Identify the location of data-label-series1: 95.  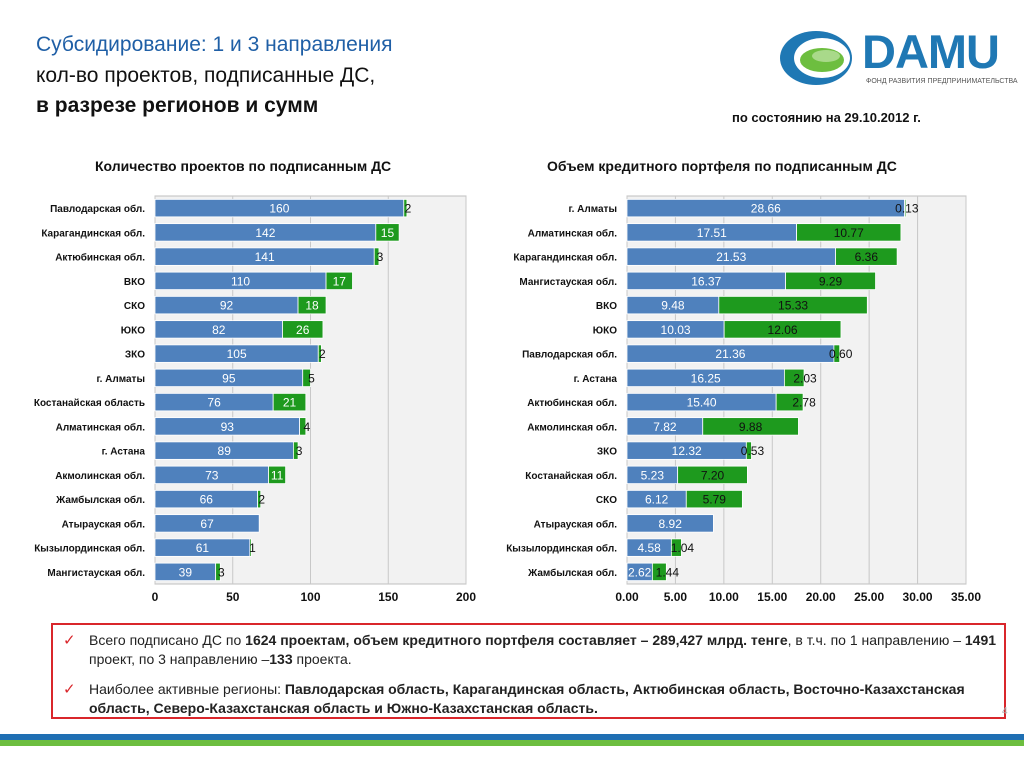
(229, 378).